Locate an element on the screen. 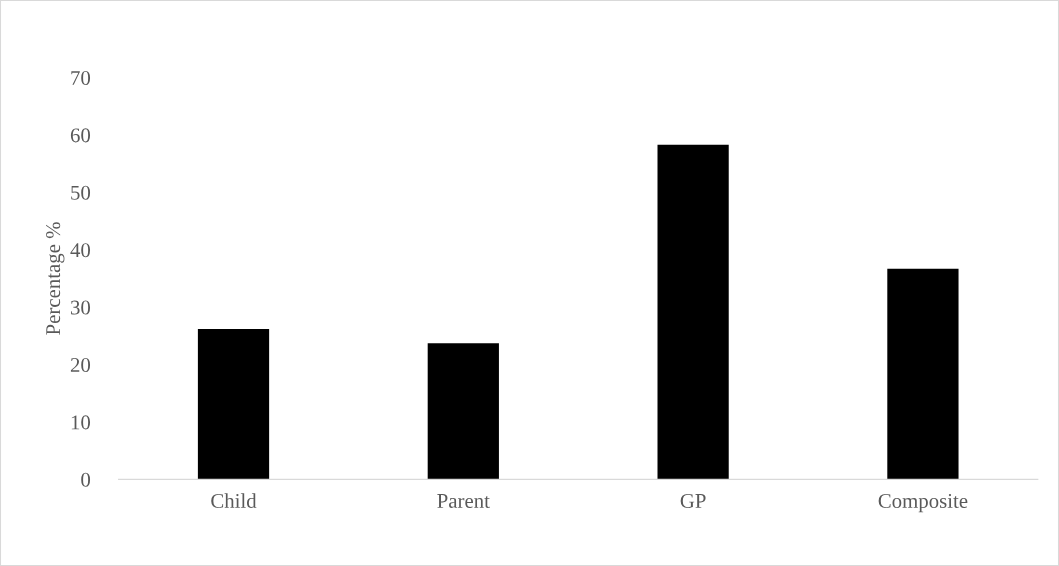 The height and width of the screenshot is (566, 1059). y-tick-label: 40 is located at coordinates (80, 250).